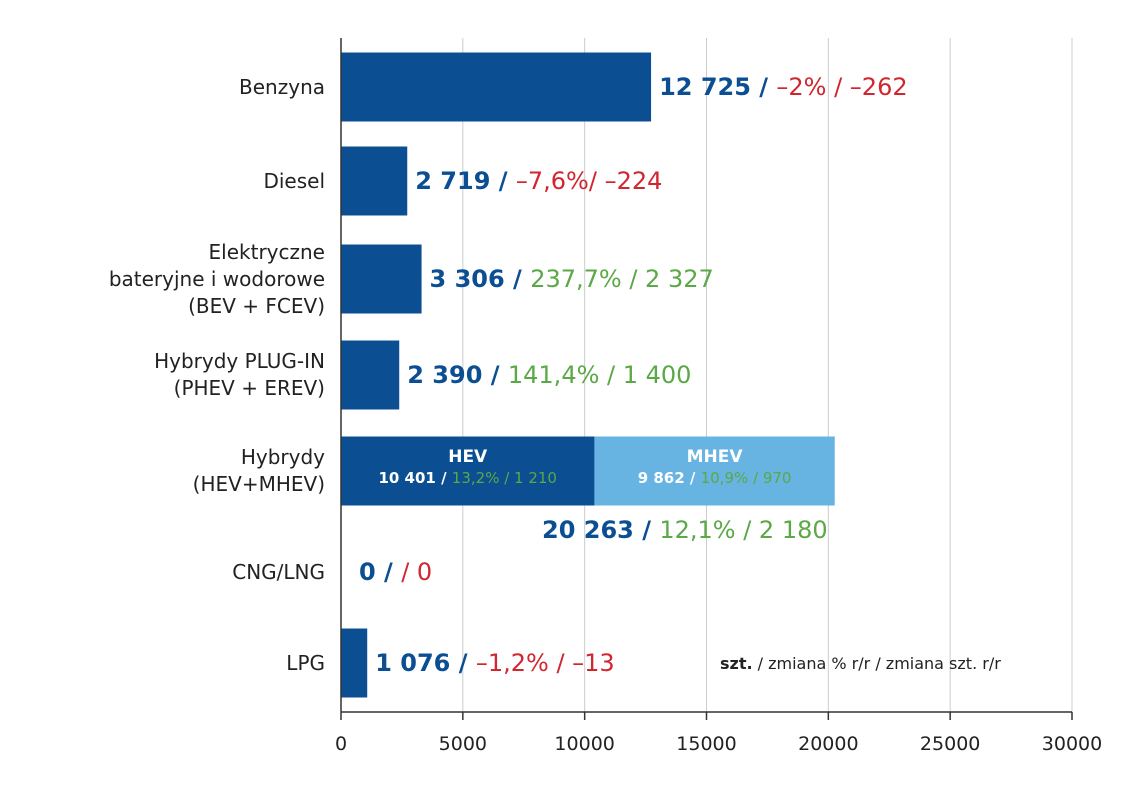 Image resolution: width=1140 pixels, height=795 pixels. What do you see at coordinates (258, 470) in the screenshot?
I see `category-label: Hybrydy (HEV+MHEV)` at bounding box center [258, 470].